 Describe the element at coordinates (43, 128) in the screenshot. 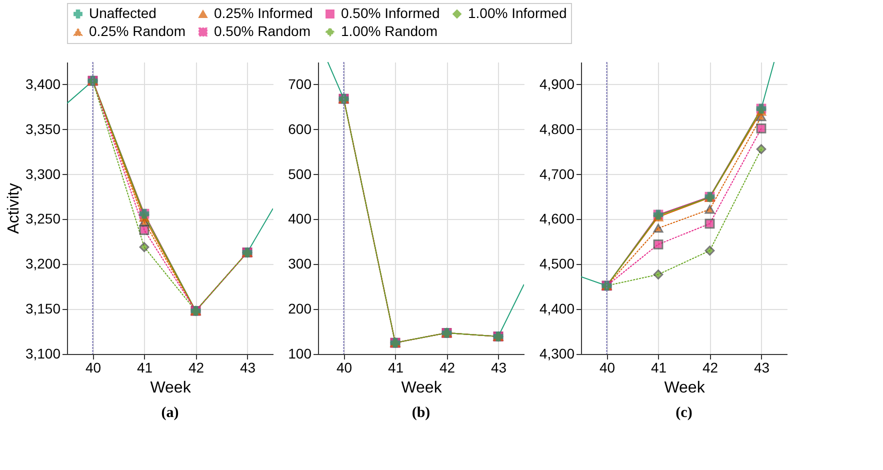

I see `y-tick-label: 3,350` at that location.